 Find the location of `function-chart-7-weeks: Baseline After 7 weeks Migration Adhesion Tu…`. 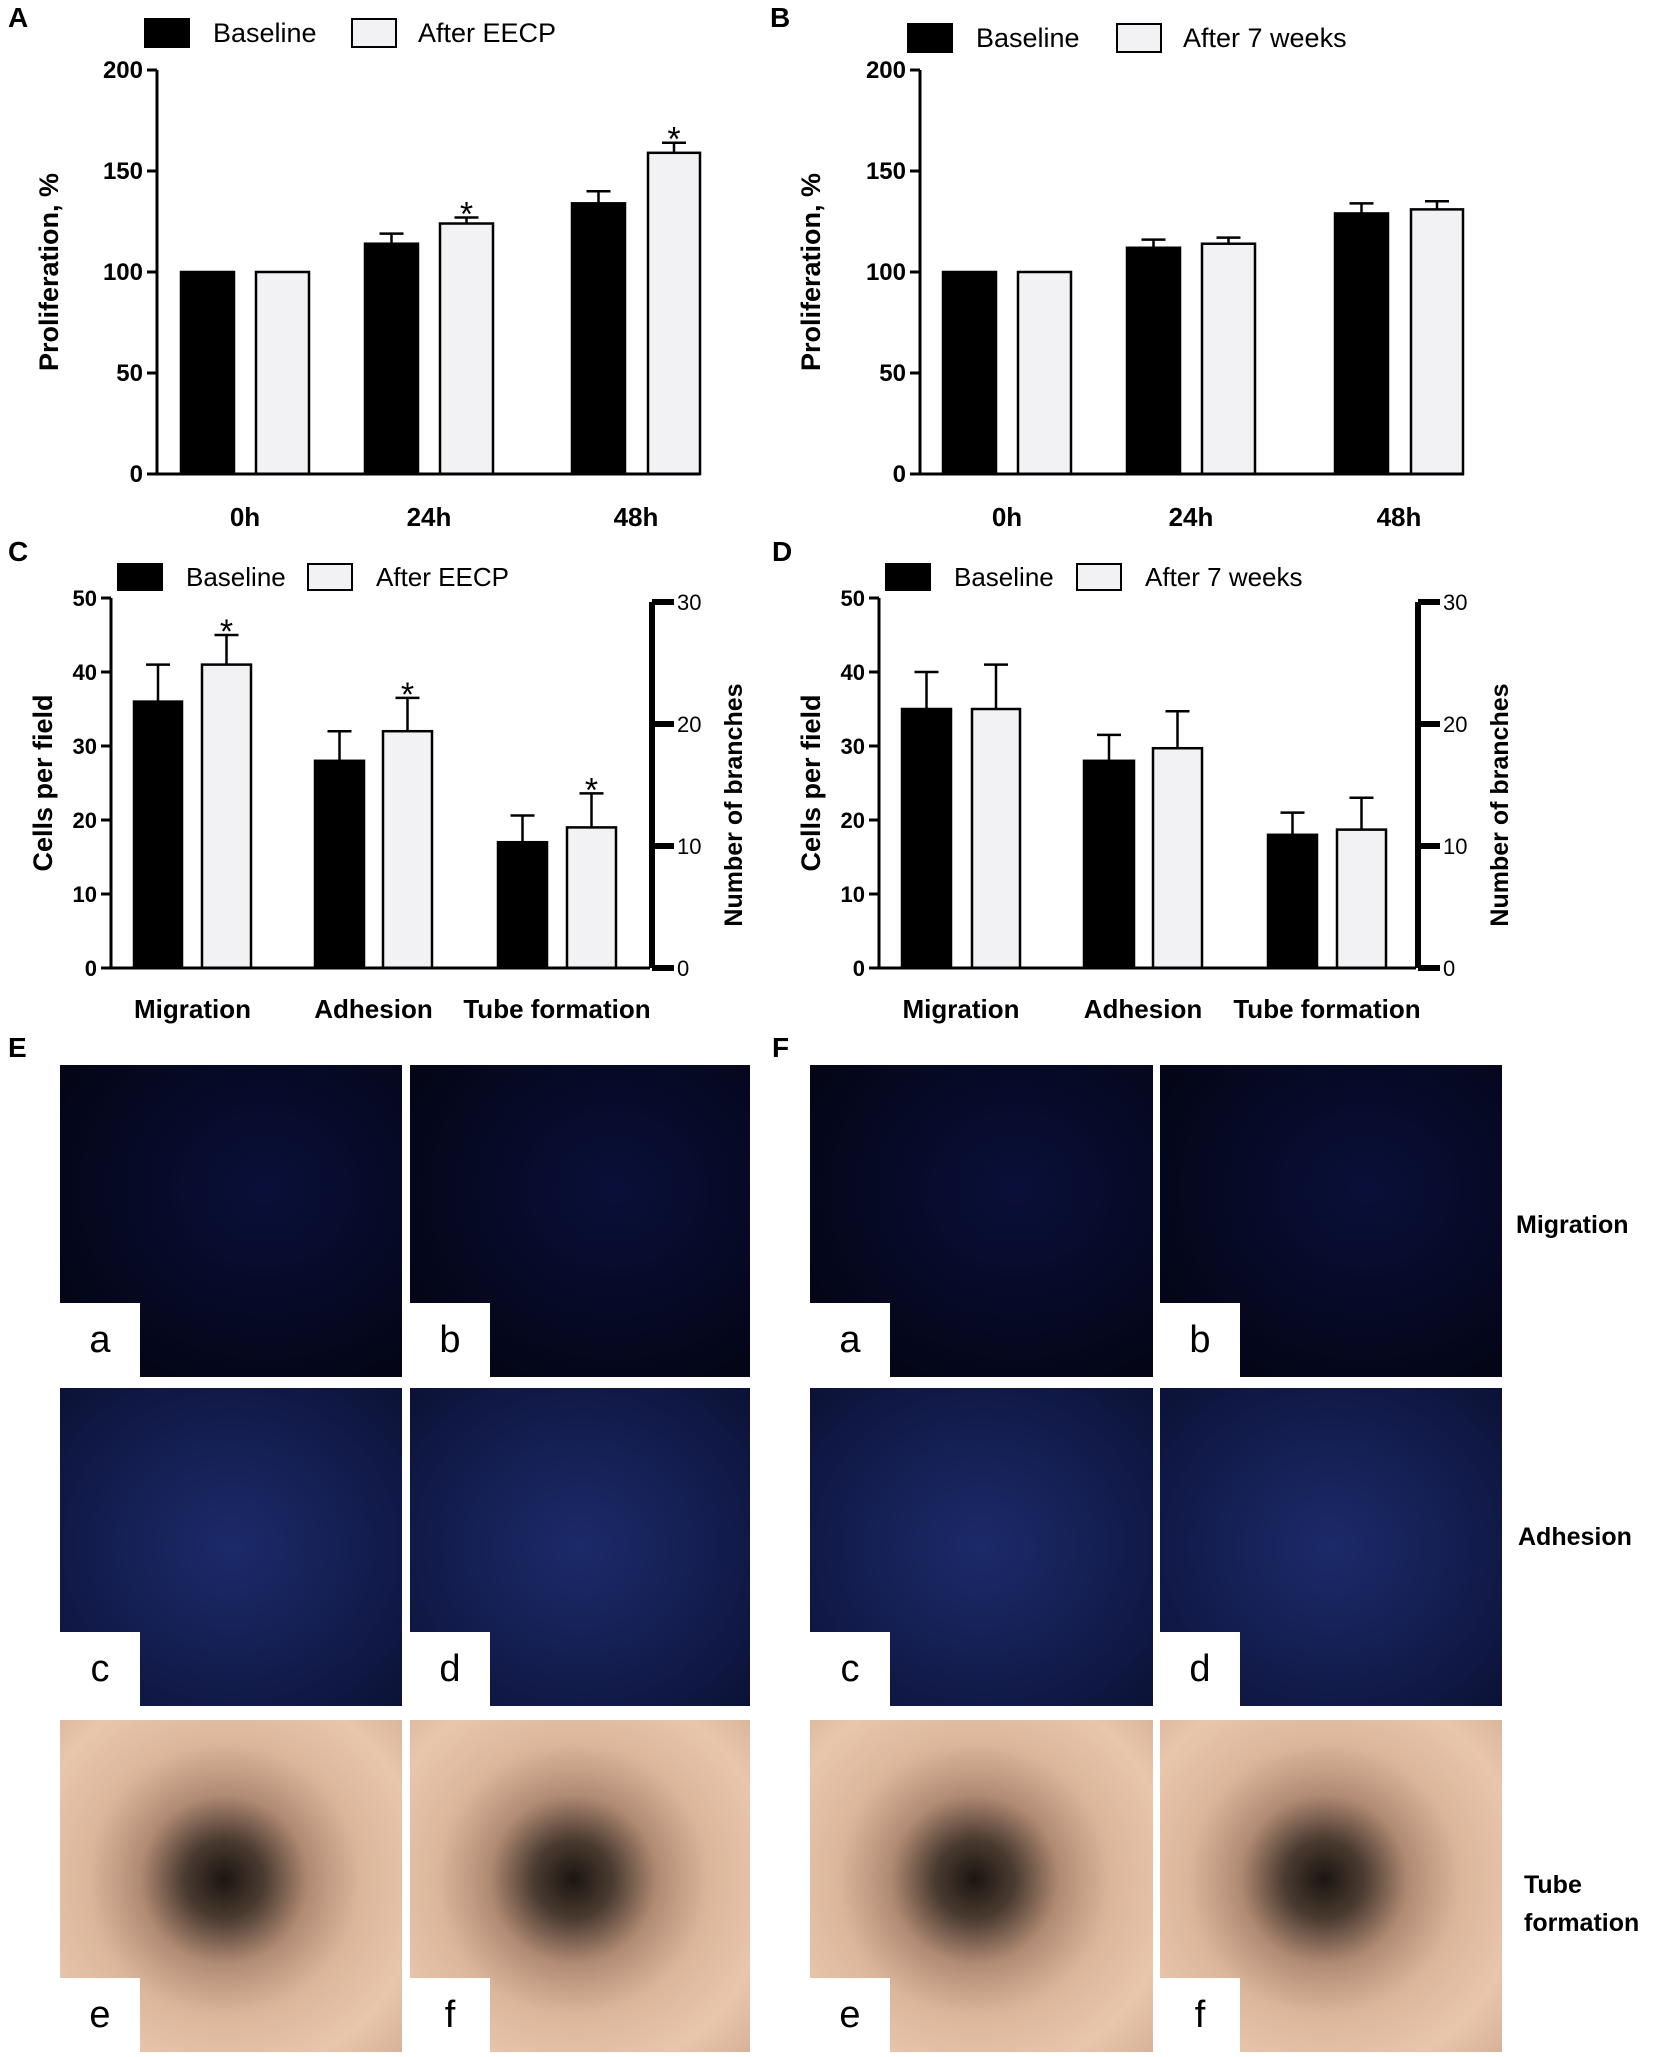

function-chart-7-weeks: Baseline After 7 weeks Migration Adhesion Tu… is located at coordinates (1155, 793).